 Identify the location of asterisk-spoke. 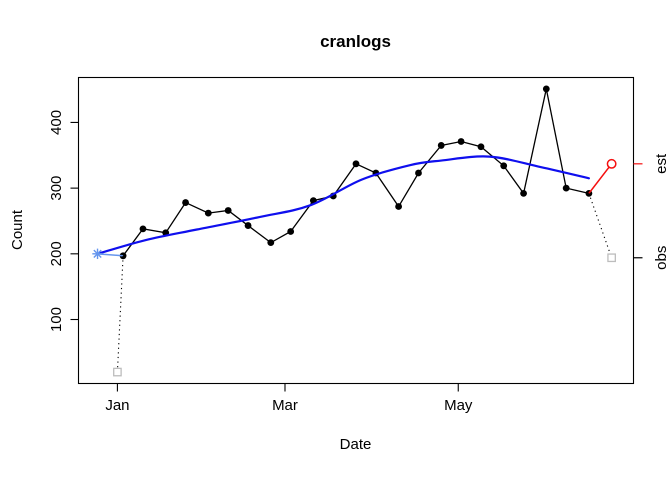
(97, 253).